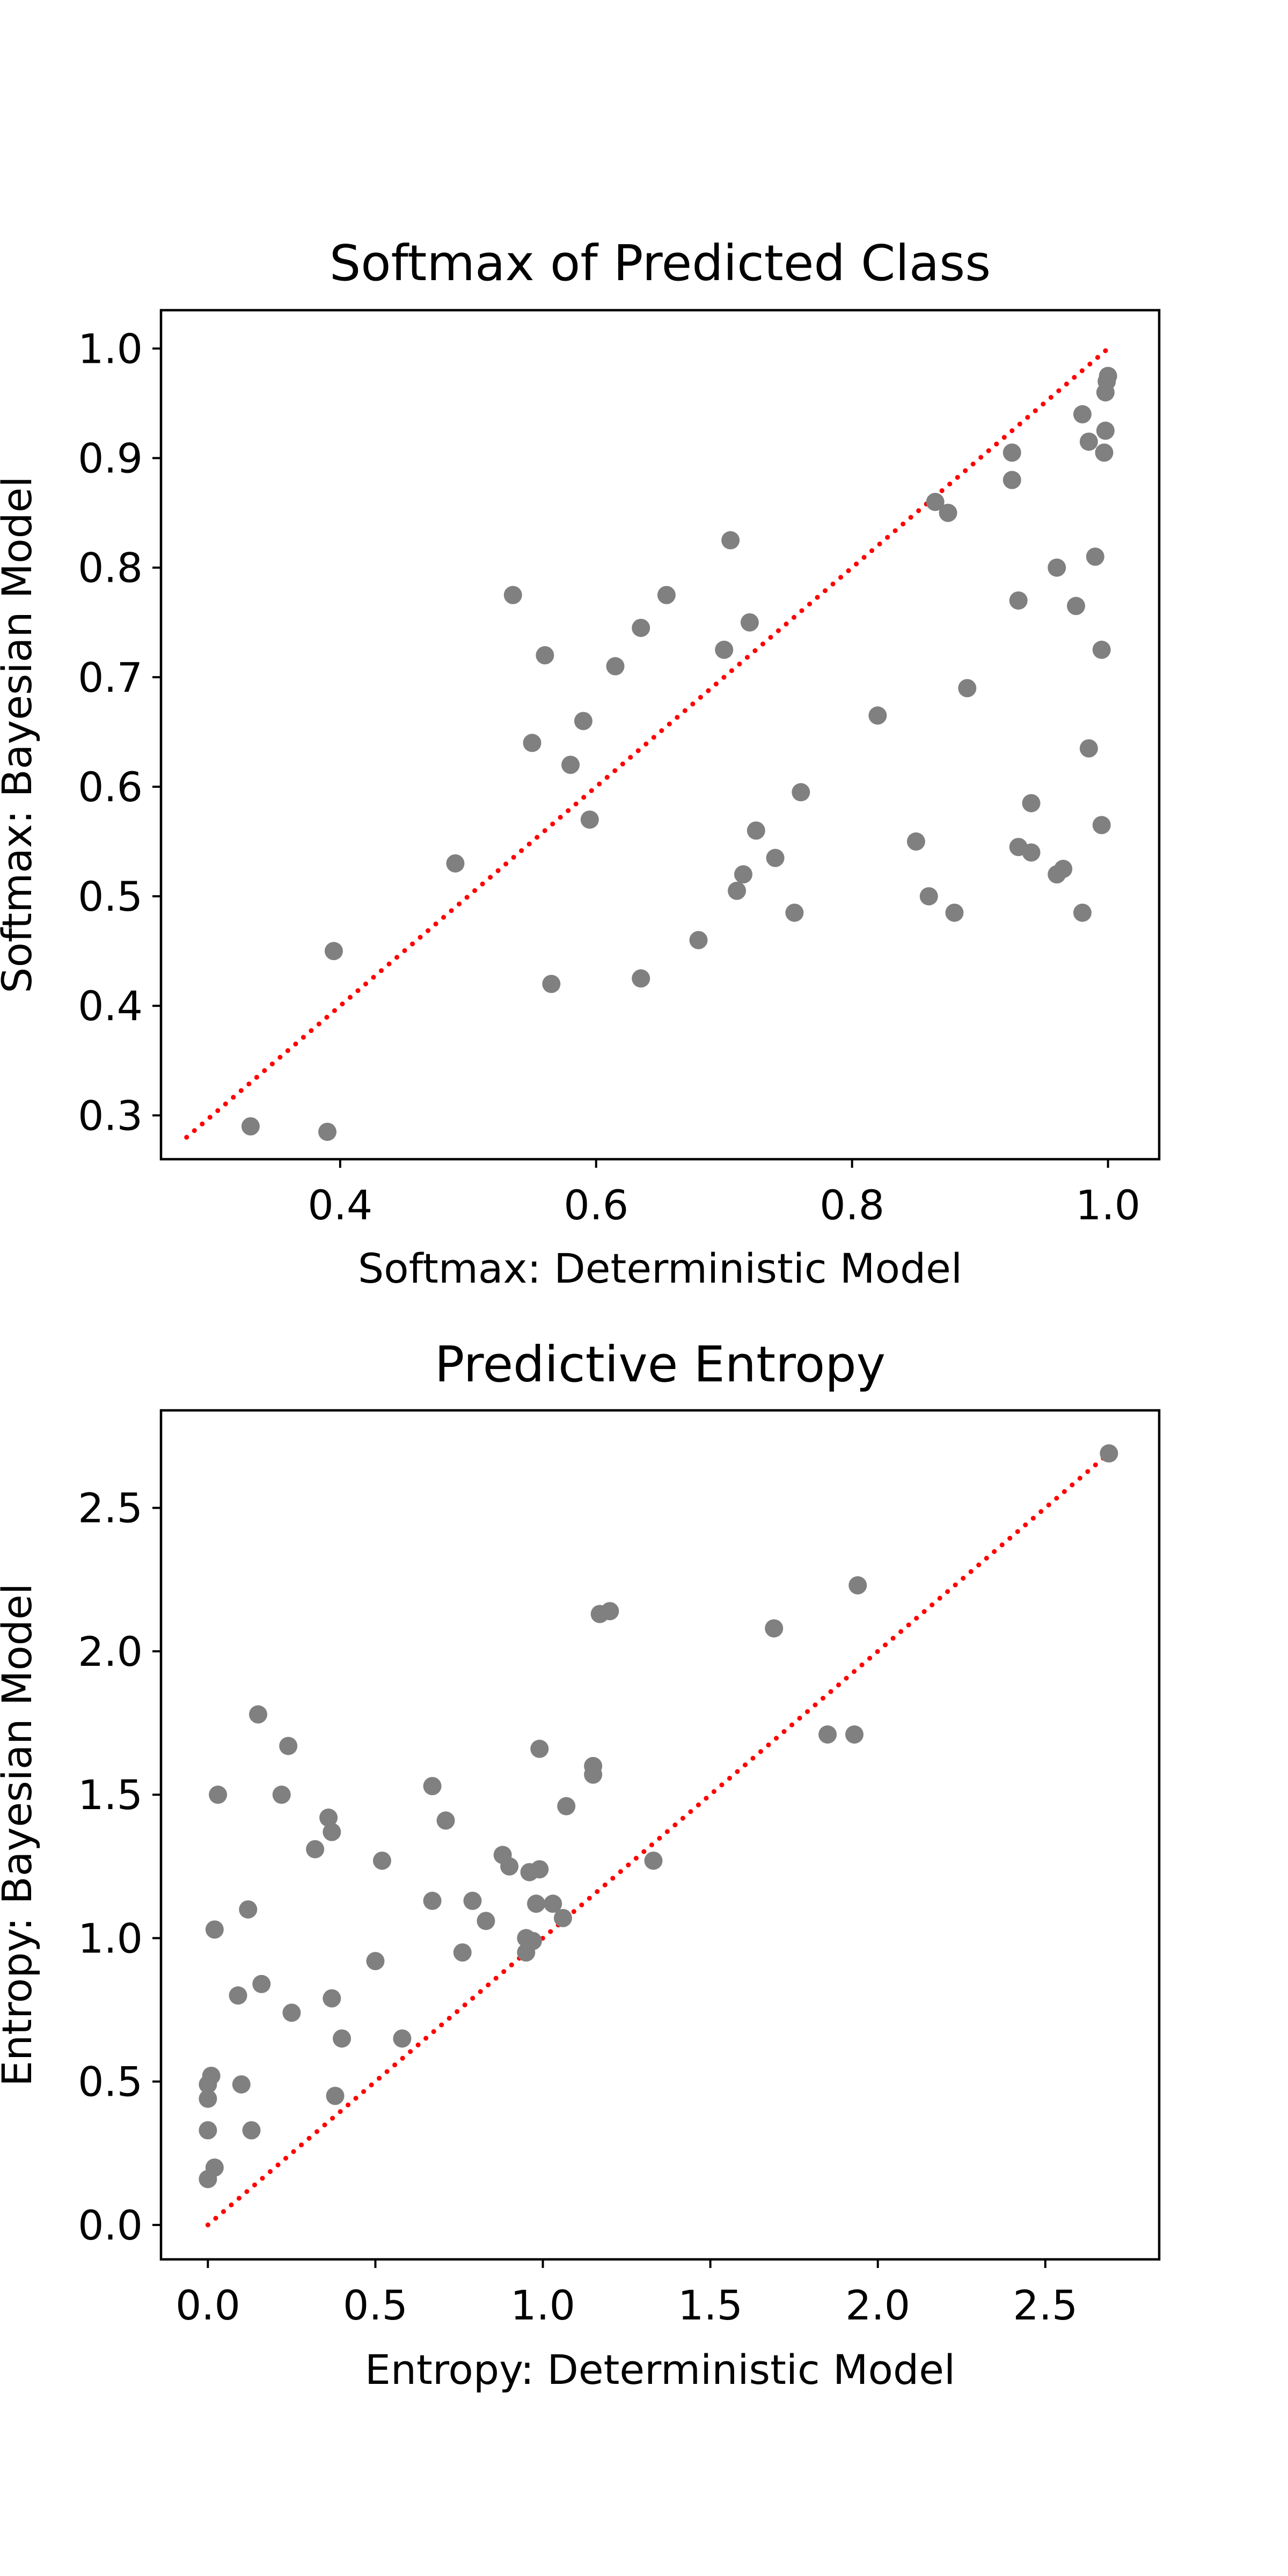  I want to click on entropy-y-tick-label: 0.0, so click(110, 2225).